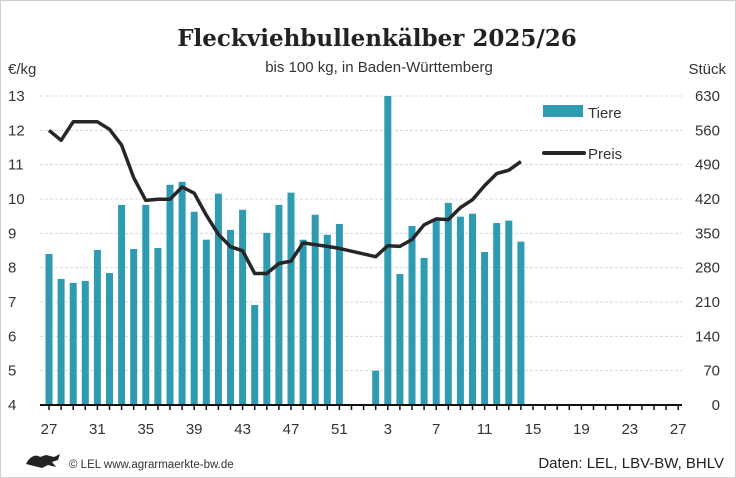  I want to click on y-tick-right: 140, so click(707, 336).